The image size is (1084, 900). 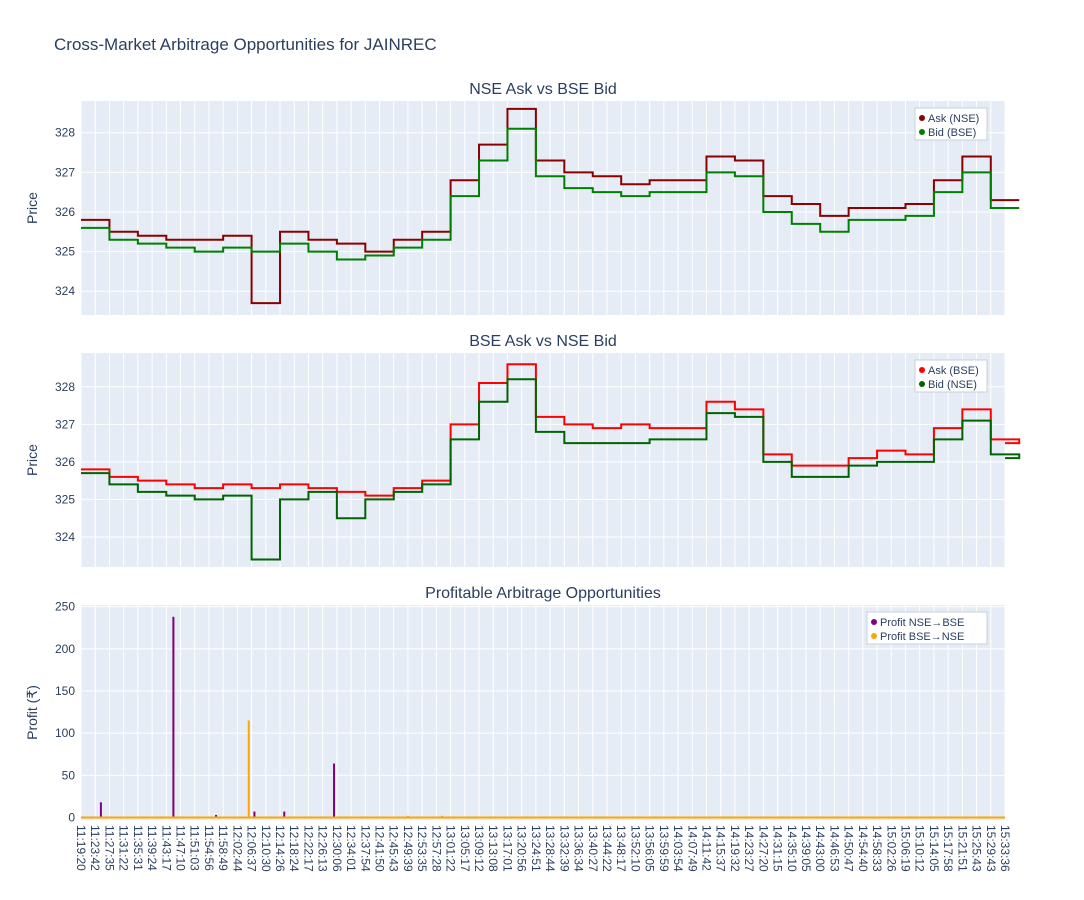 What do you see at coordinates (65, 733) in the screenshot?
I see `y-tick-label: 100` at bounding box center [65, 733].